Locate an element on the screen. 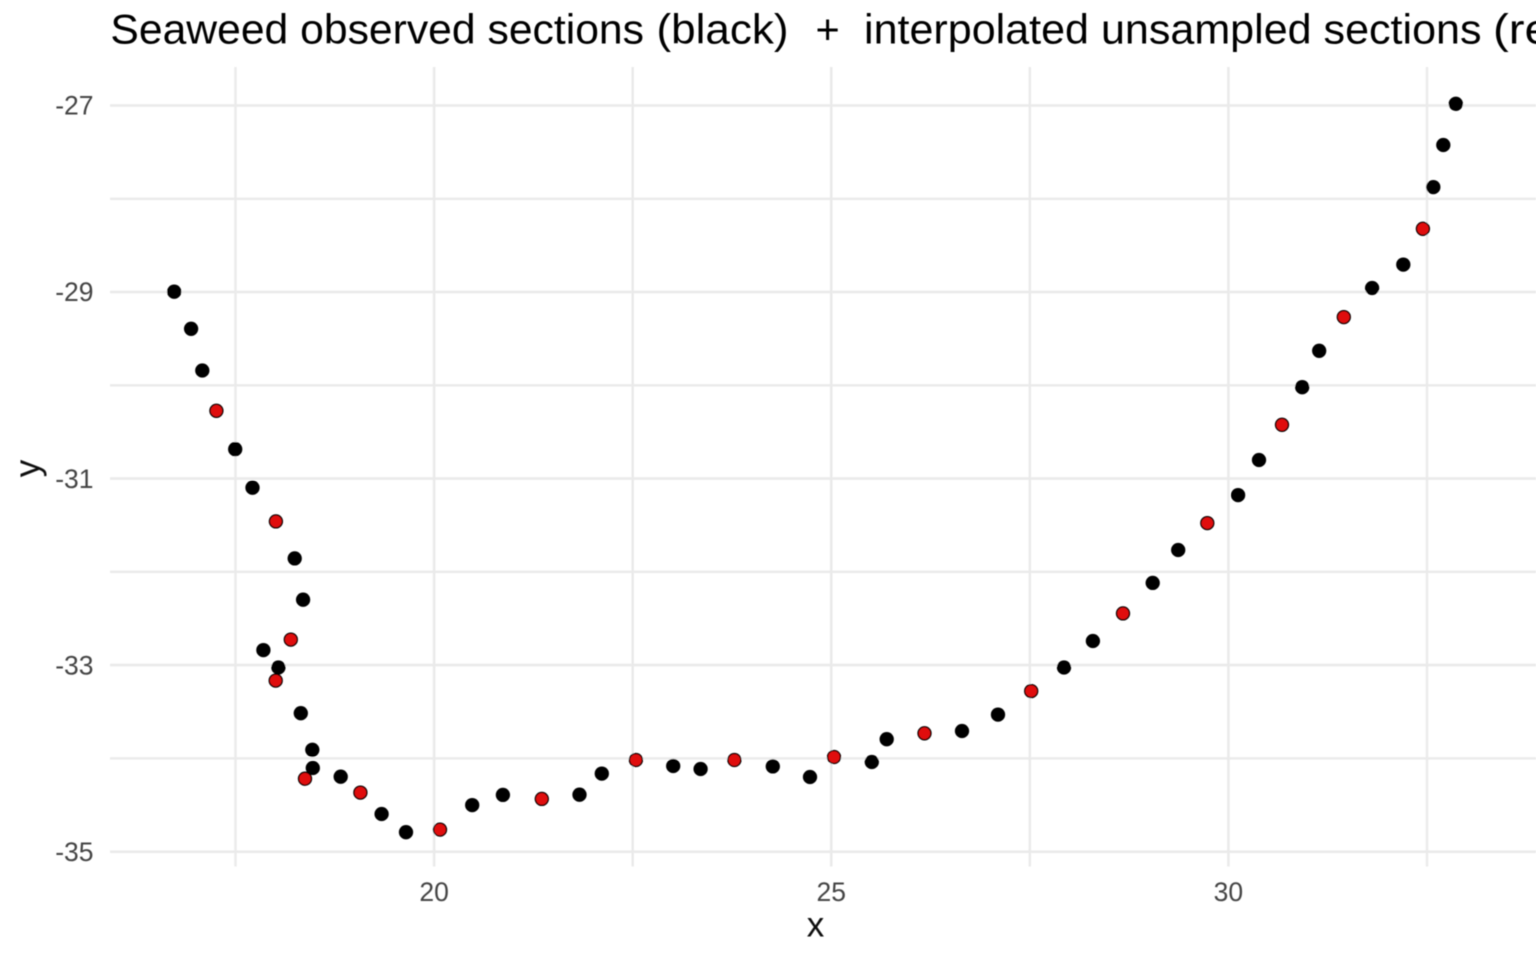  svg-text: y is located at coordinates (27, 468).